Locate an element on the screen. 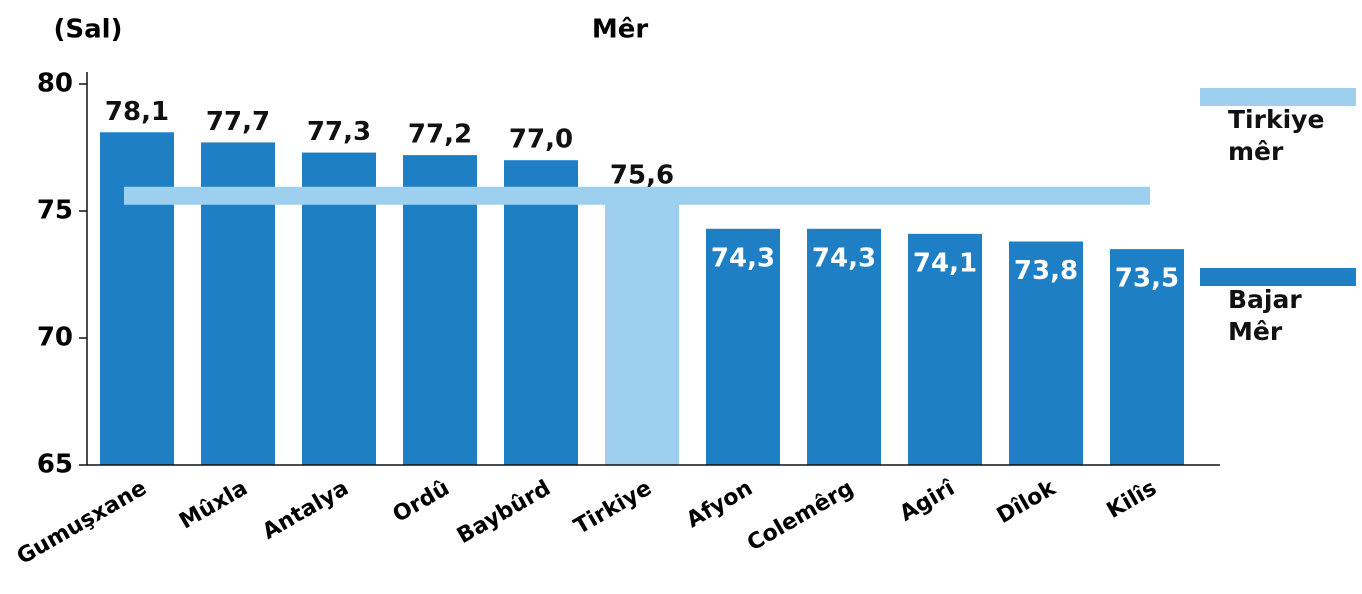  legend-label: Tirkiye mêr is located at coordinates (1276, 135).